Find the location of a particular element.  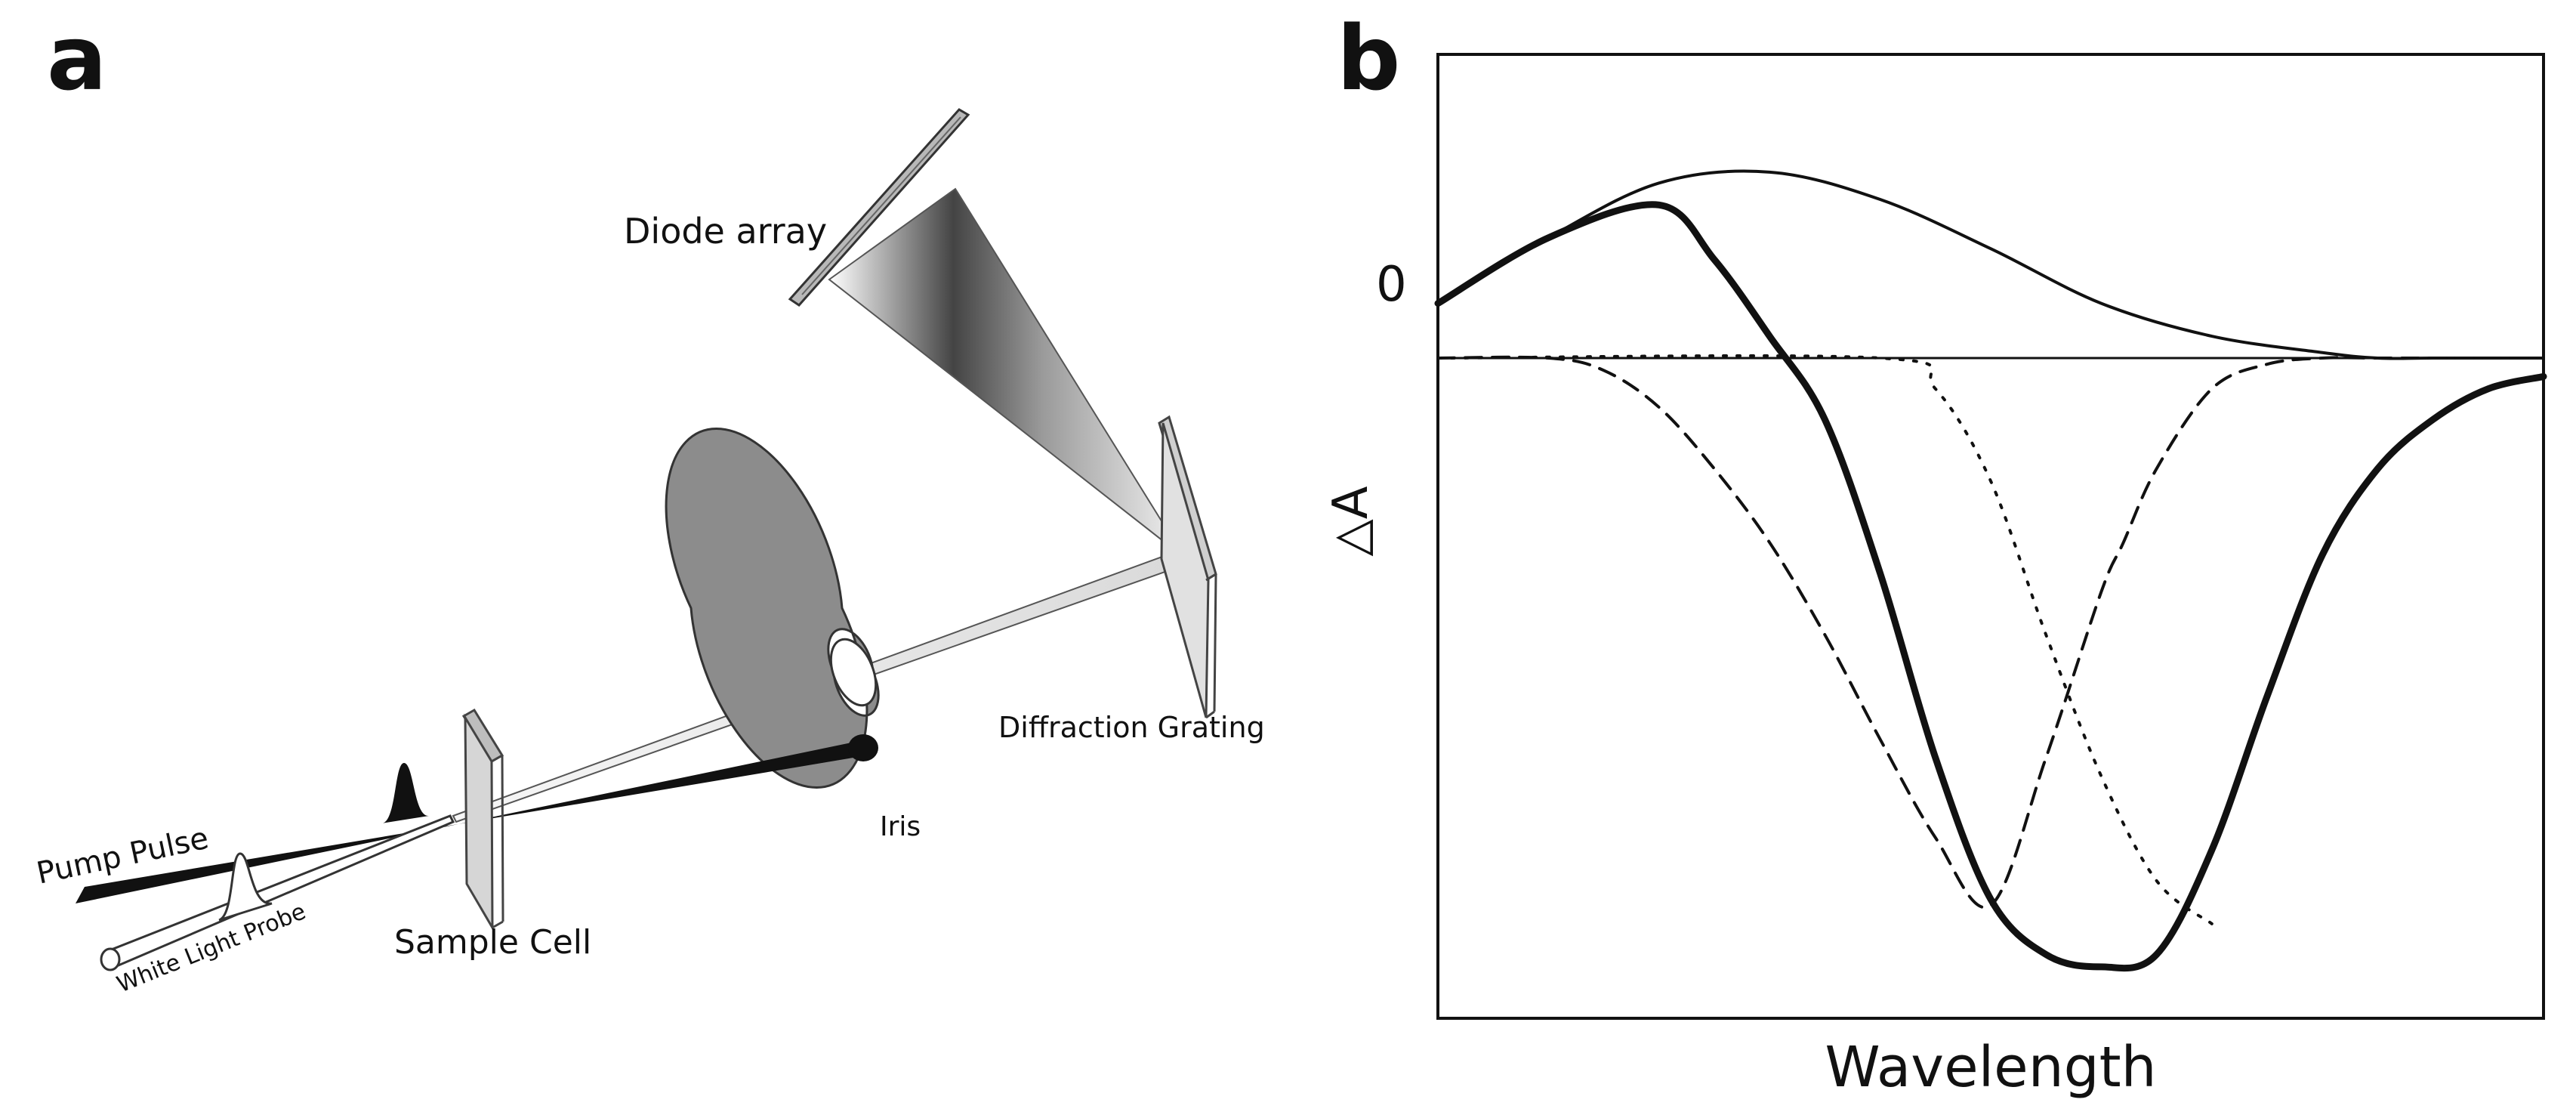

white-light-probe is located at coordinates (277, 892).